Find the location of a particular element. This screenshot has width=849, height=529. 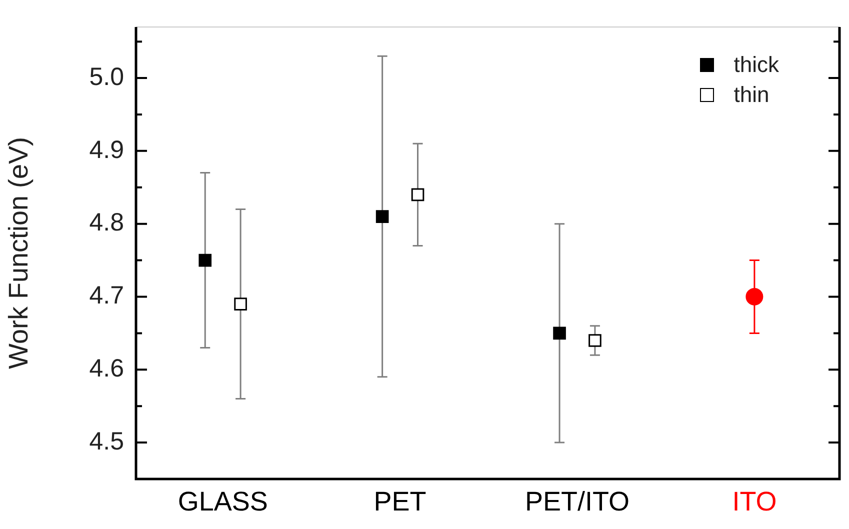

legend-label: thin is located at coordinates (752, 95).